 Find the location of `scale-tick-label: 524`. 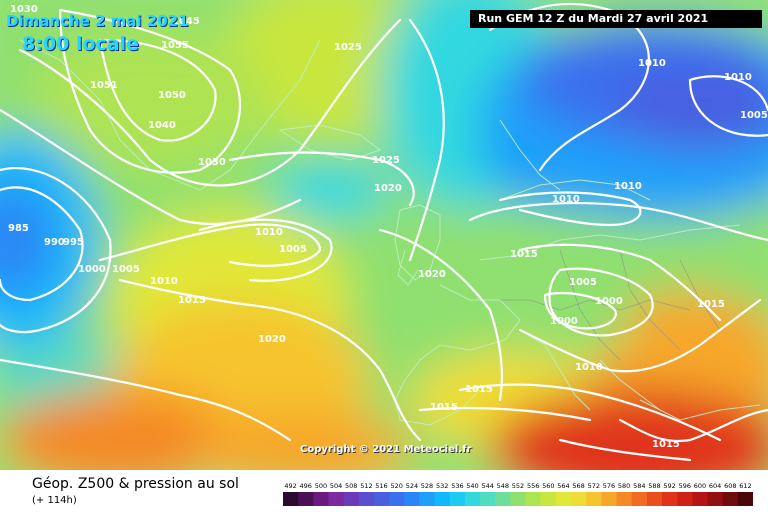

scale-tick-label: 524 is located at coordinates (412, 486).